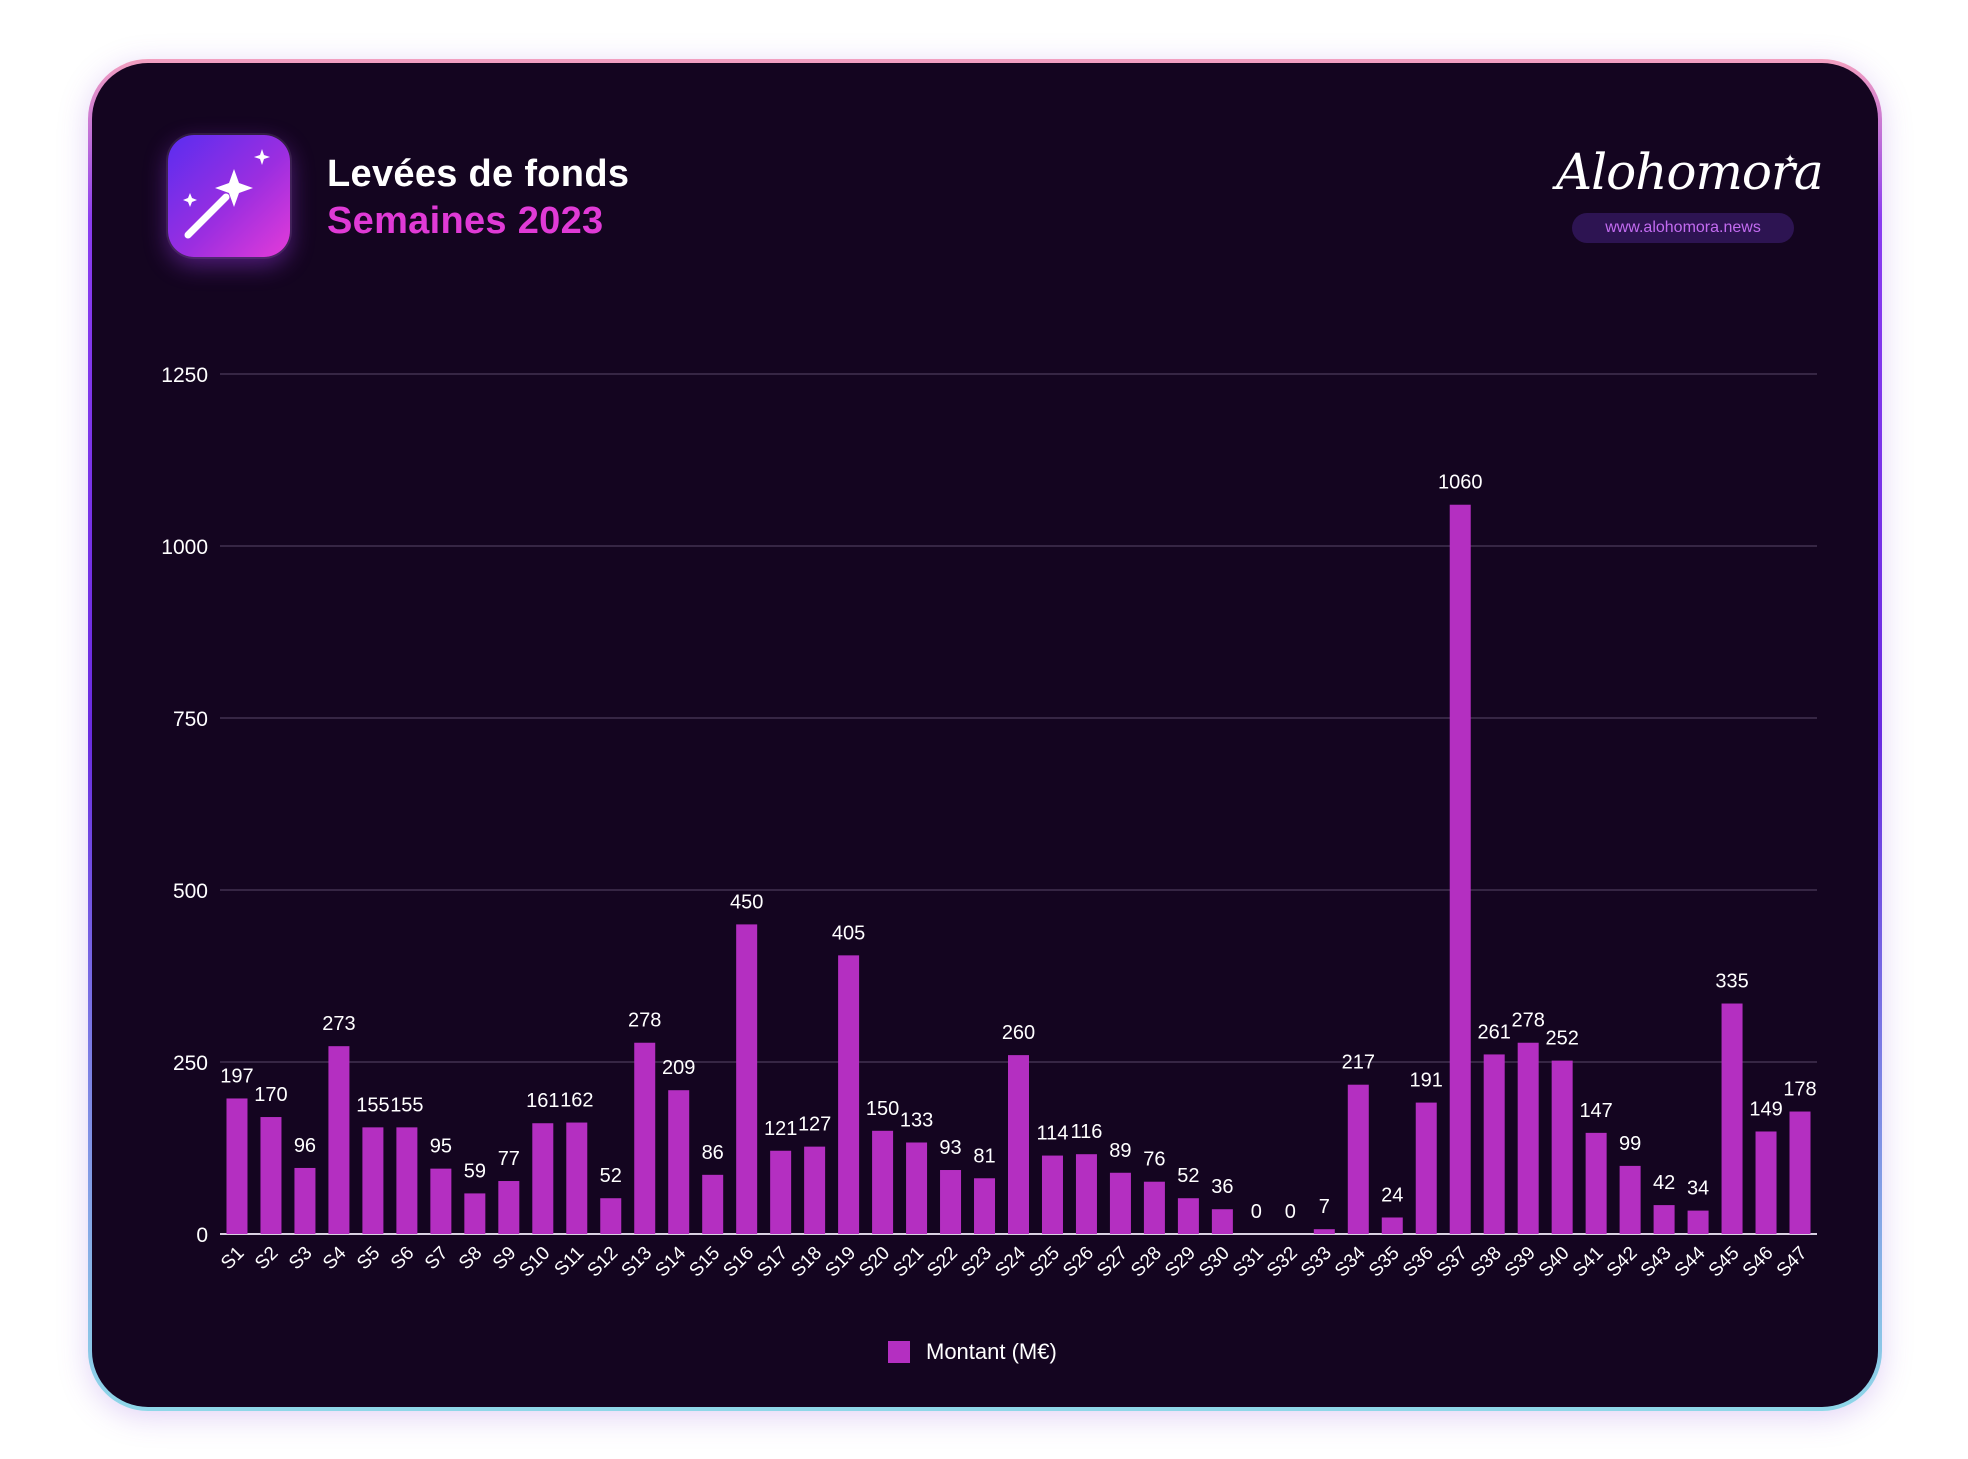 This screenshot has width=1968, height=1459. I want to click on x-tick-label: S41, so click(1588, 1262).